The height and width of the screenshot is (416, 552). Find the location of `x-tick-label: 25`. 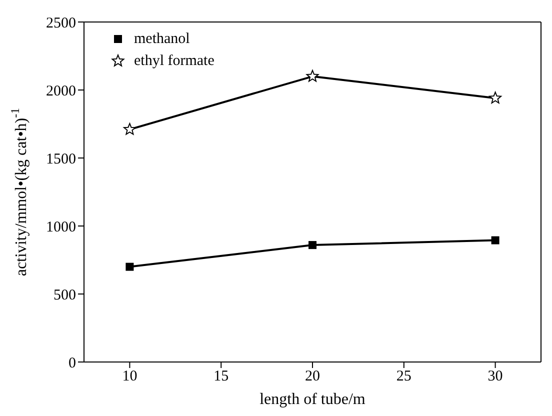

x-tick-label: 25 is located at coordinates (404, 376).